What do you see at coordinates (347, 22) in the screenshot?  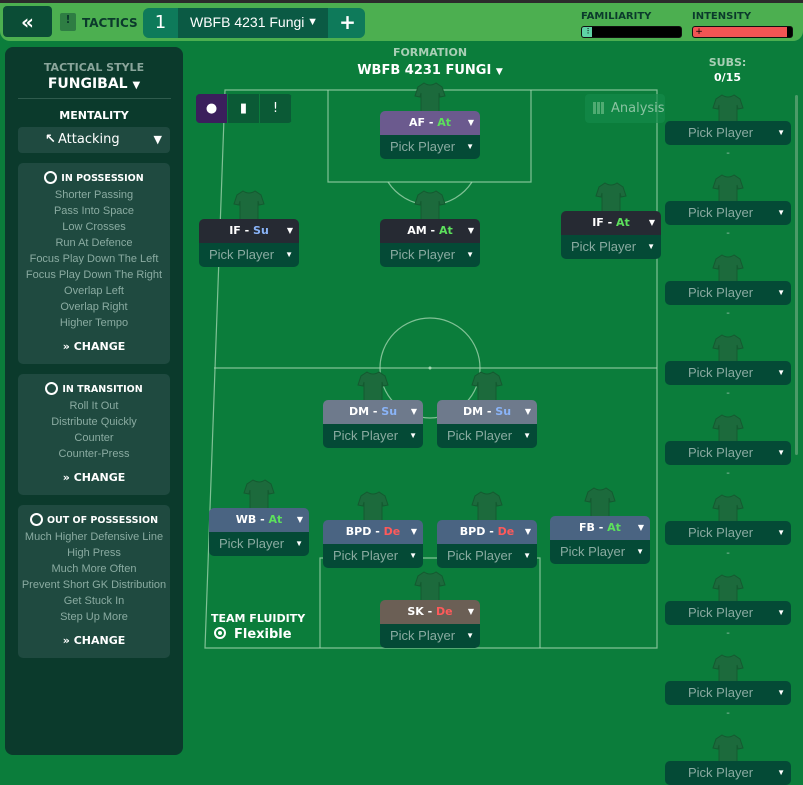 I see `add-tactic-button: +` at bounding box center [347, 22].